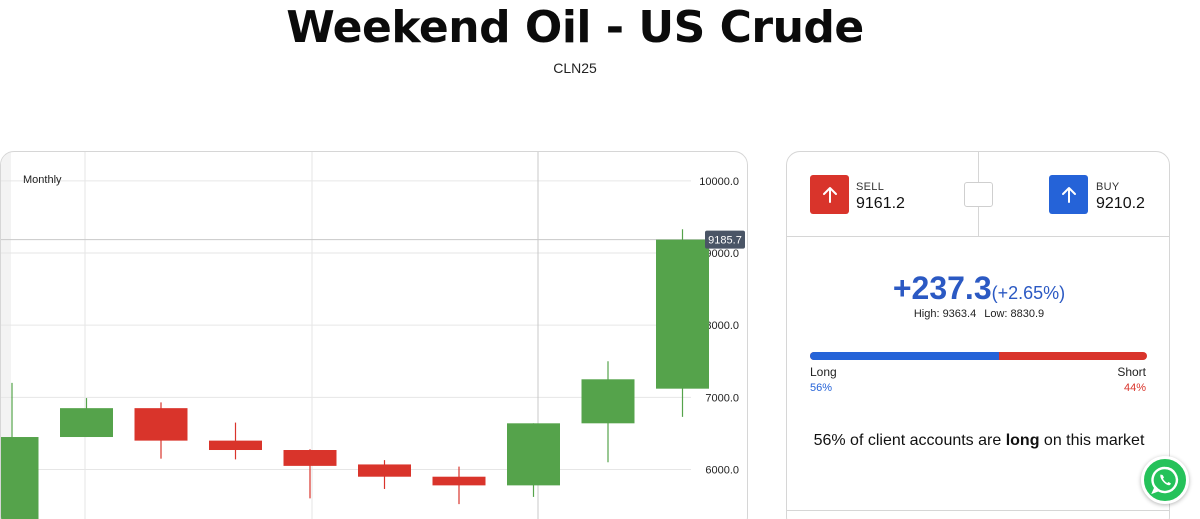 The image size is (1200, 519). What do you see at coordinates (870, 187) in the screenshot?
I see `sell-label: SELL` at bounding box center [870, 187].